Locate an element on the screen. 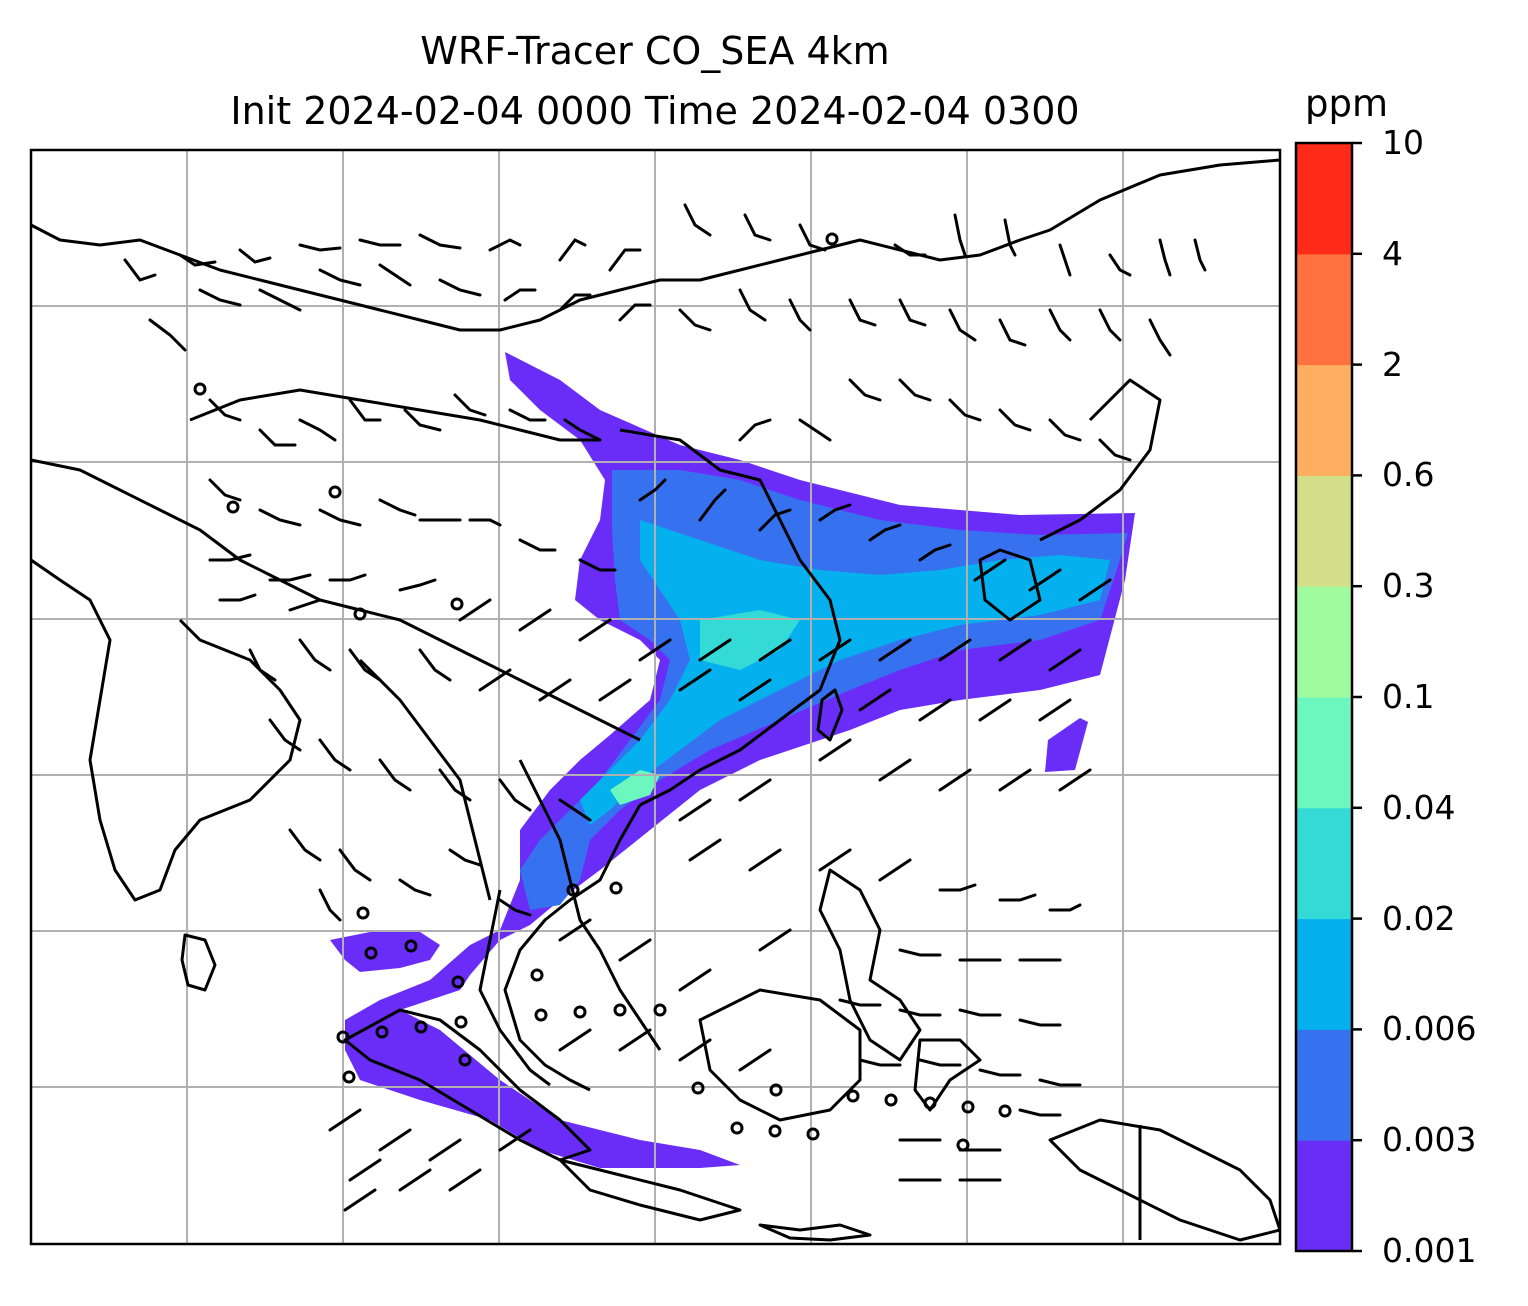 This screenshot has height=1306, width=1528. japan is located at coordinates (1100, 460).